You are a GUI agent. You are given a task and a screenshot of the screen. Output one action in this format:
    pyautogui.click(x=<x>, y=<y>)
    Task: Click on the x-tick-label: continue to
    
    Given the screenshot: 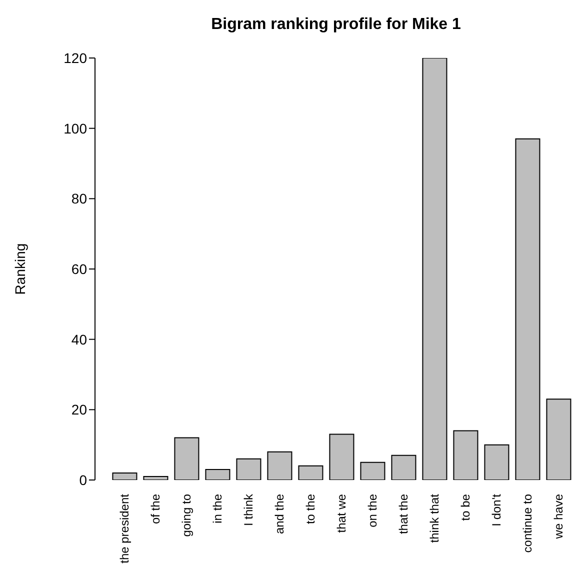 What is the action you would take?
    pyautogui.click(x=527, y=523)
    